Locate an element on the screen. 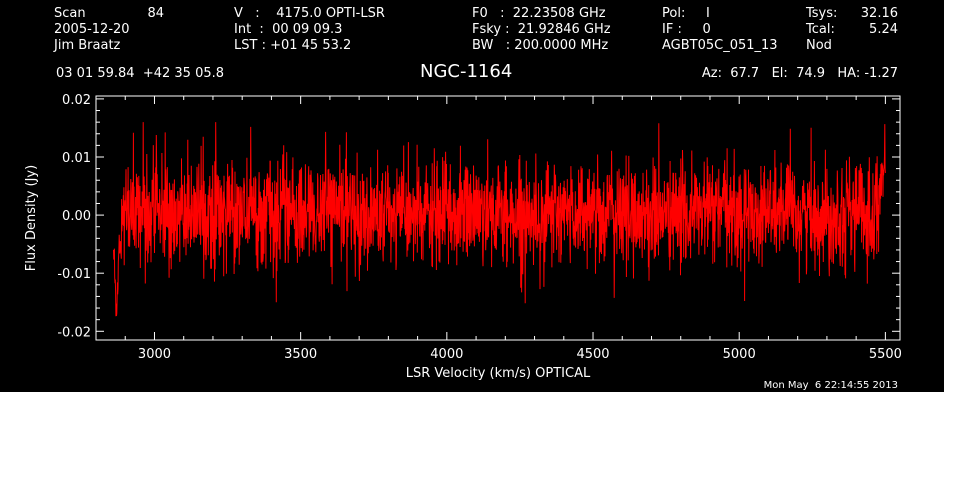  velocity-info: V : 4175.0 OPTI-LSR is located at coordinates (309, 13).